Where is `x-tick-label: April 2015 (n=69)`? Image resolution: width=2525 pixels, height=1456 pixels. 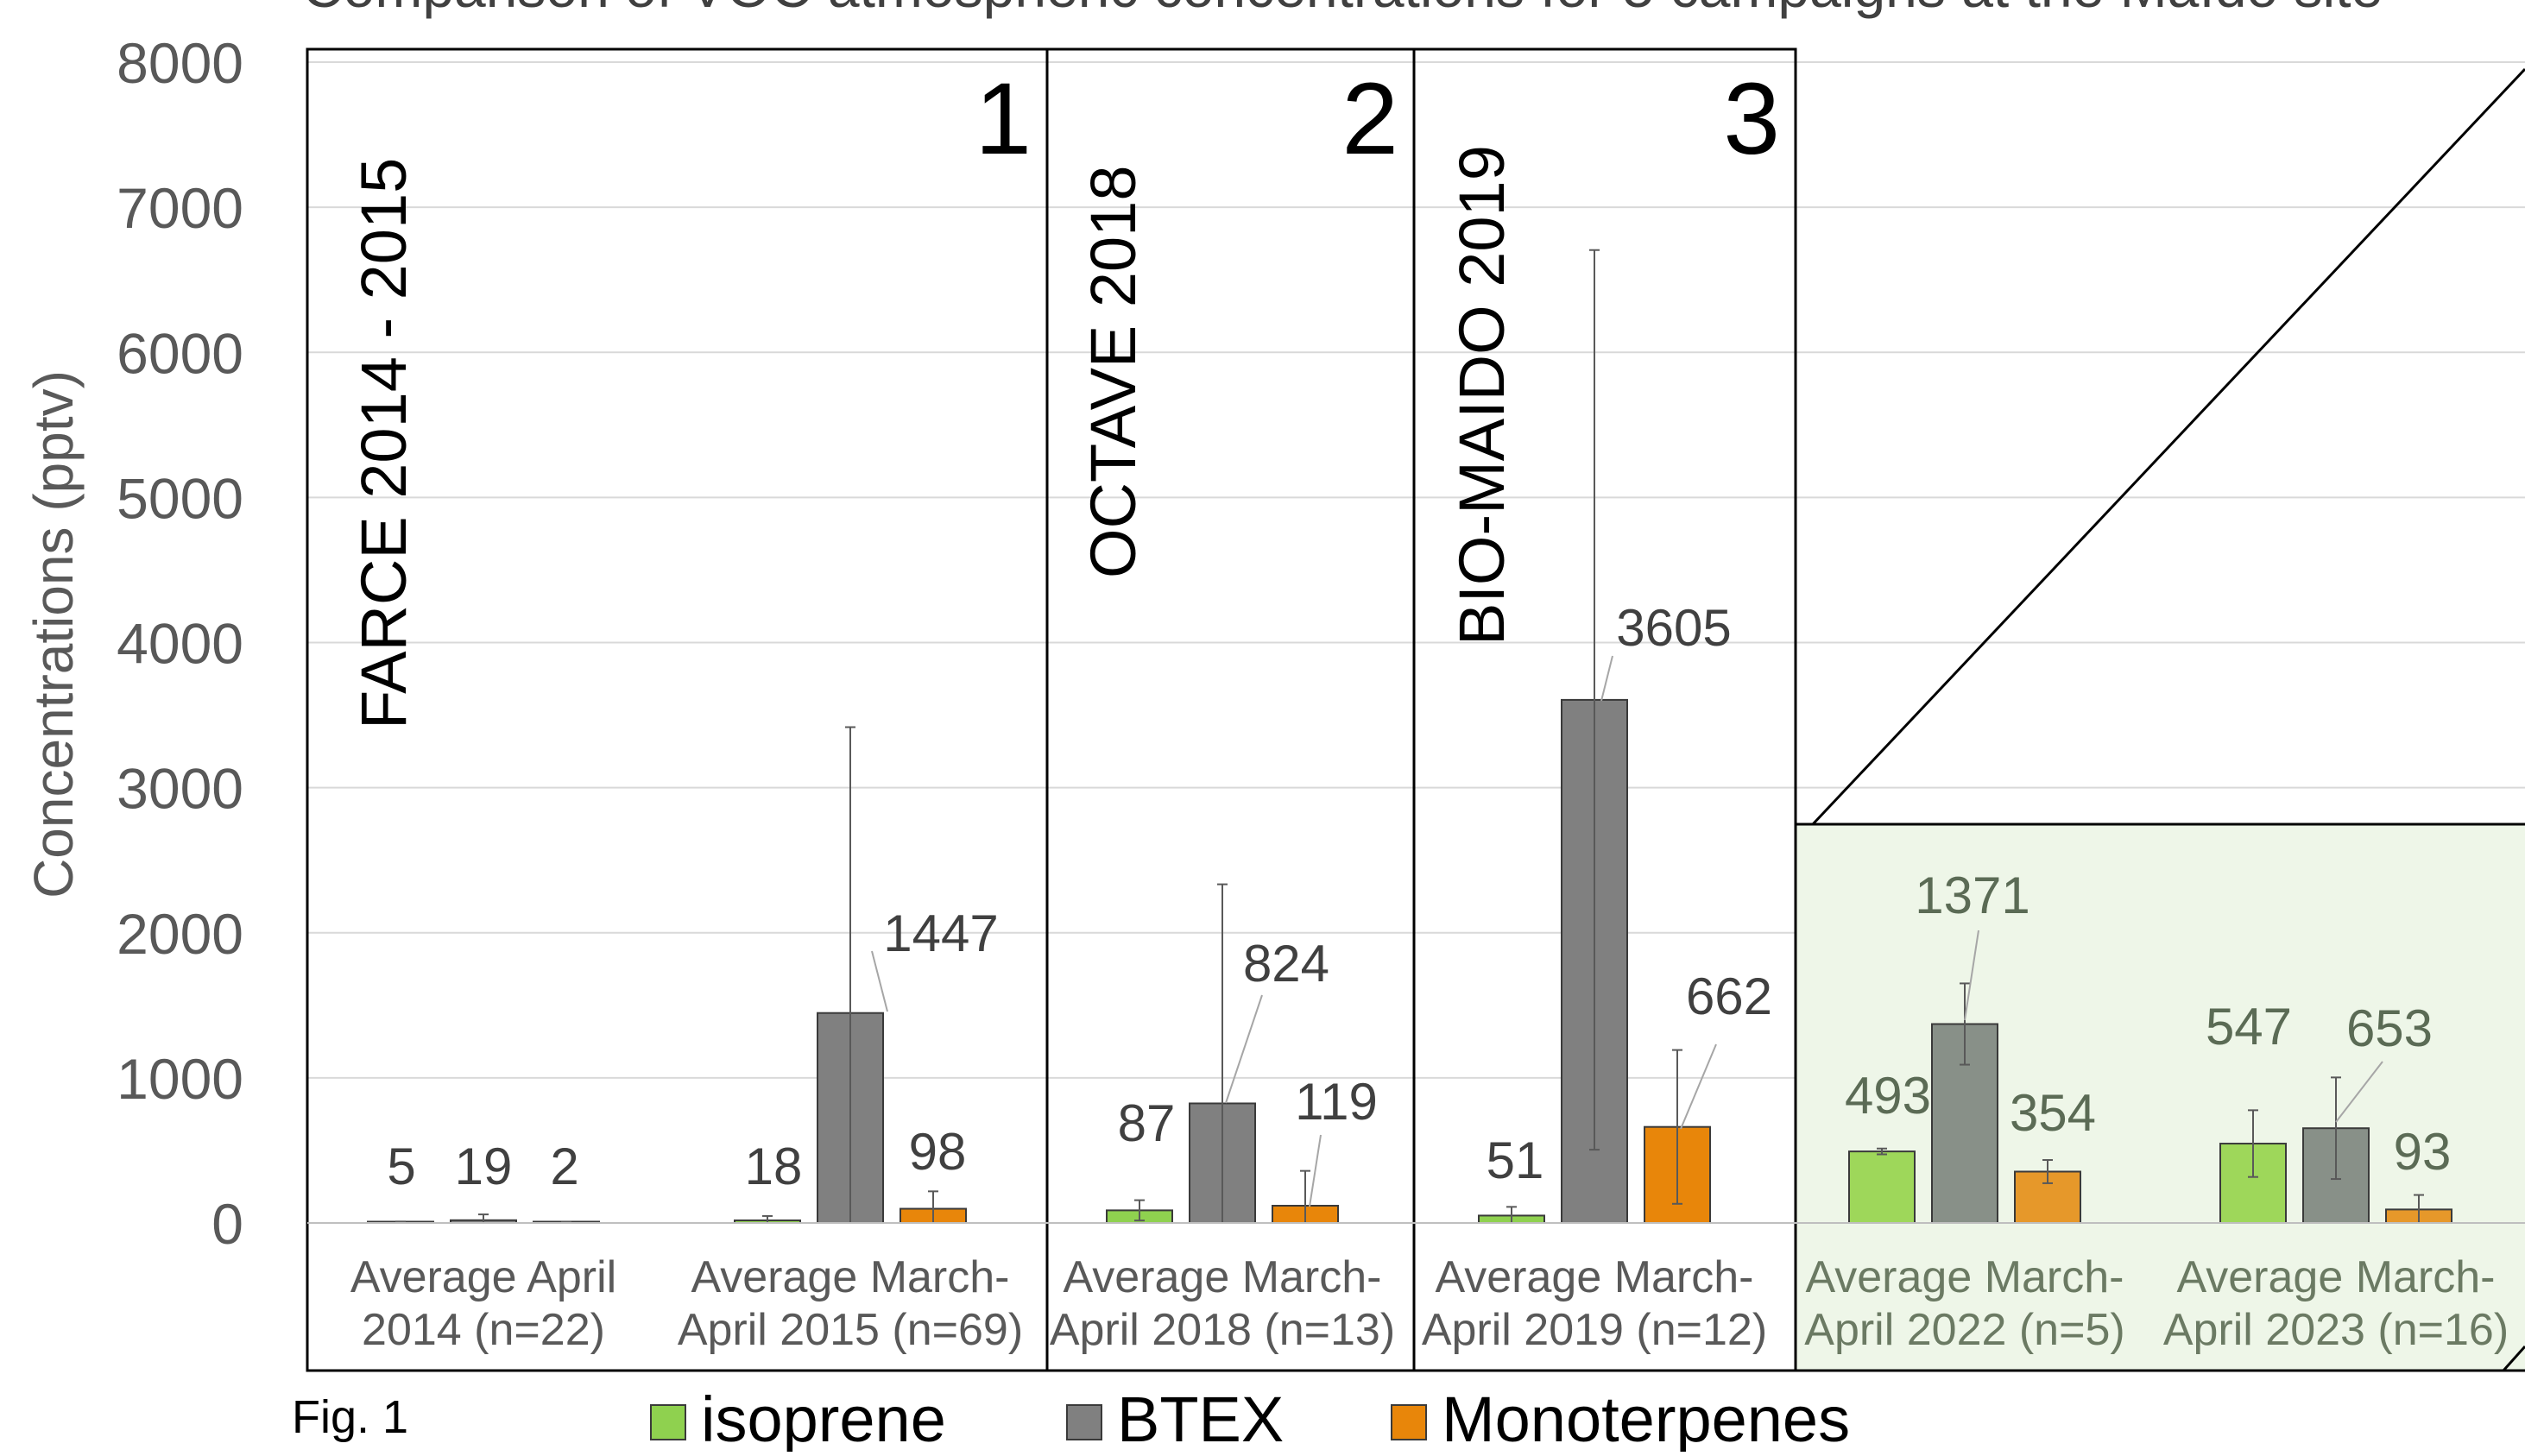 x-tick-label: April 2015 (n=69) is located at coordinates (850, 1330).